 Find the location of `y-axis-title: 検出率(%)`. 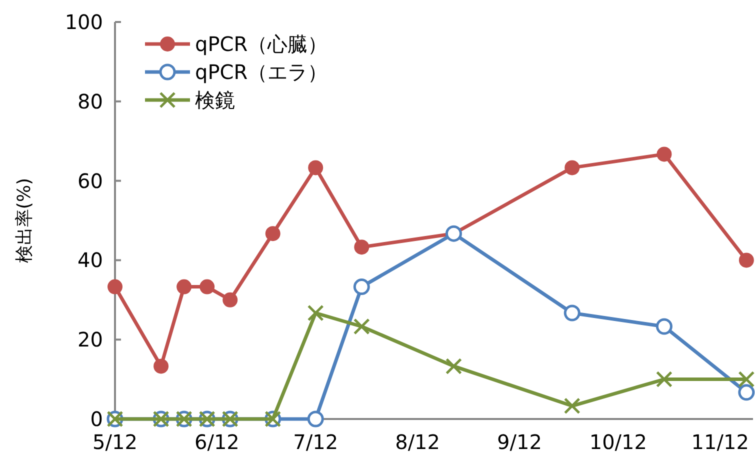

y-axis-title: 検出率(%) is located at coordinates (24, 221).